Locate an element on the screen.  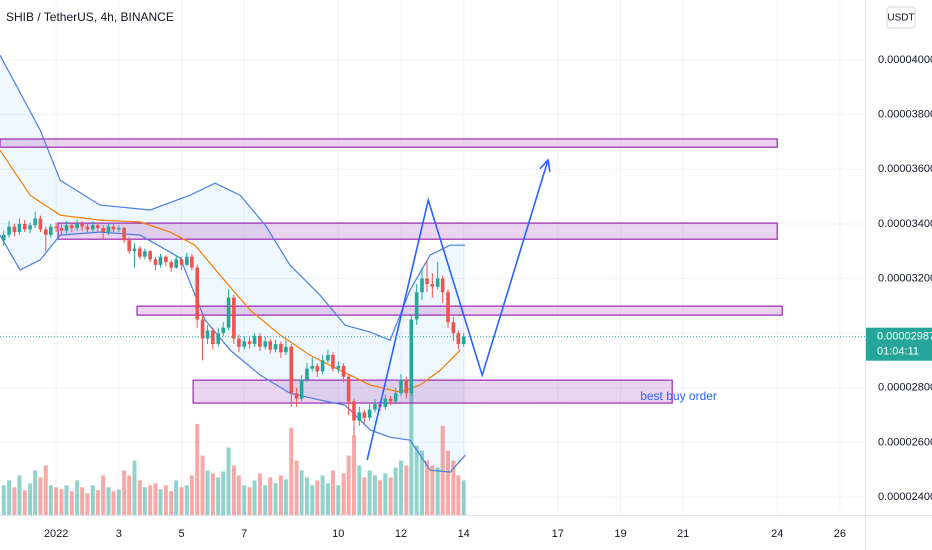
x-tick-label: 7 is located at coordinates (244, 534).